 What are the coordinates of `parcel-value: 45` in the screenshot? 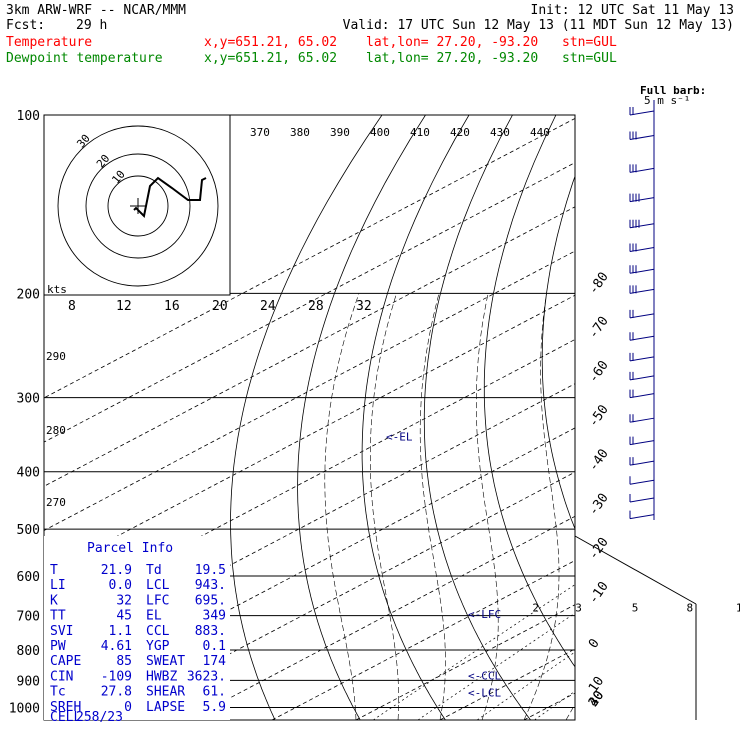 It's located at (124, 616).